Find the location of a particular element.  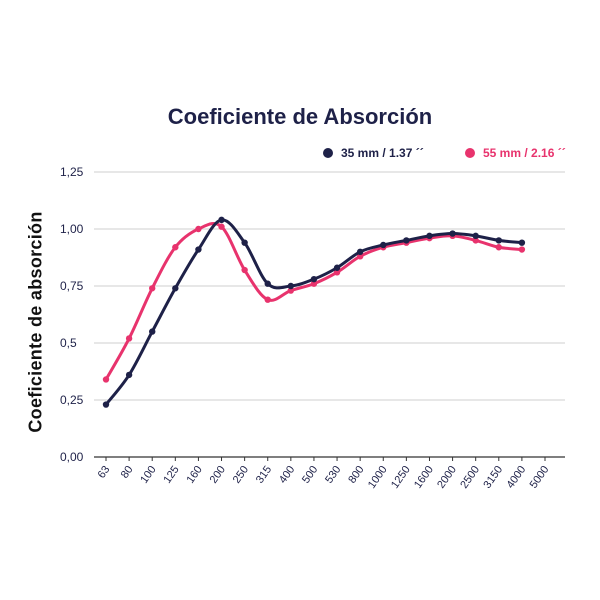

y-tick-label: 1,25 is located at coordinates (72, 172).